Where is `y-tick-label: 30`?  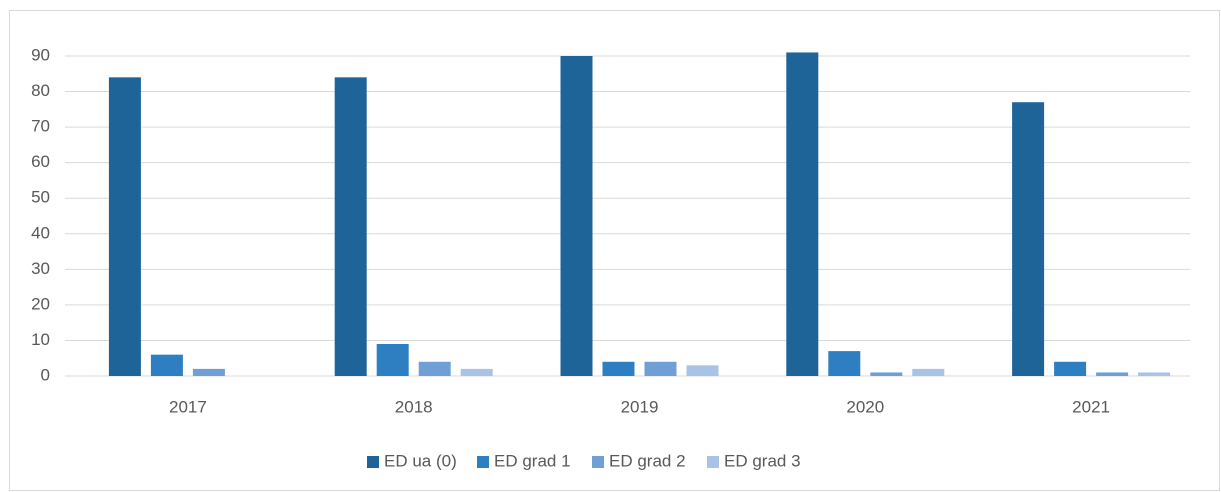
y-tick-label: 30 is located at coordinates (40, 268).